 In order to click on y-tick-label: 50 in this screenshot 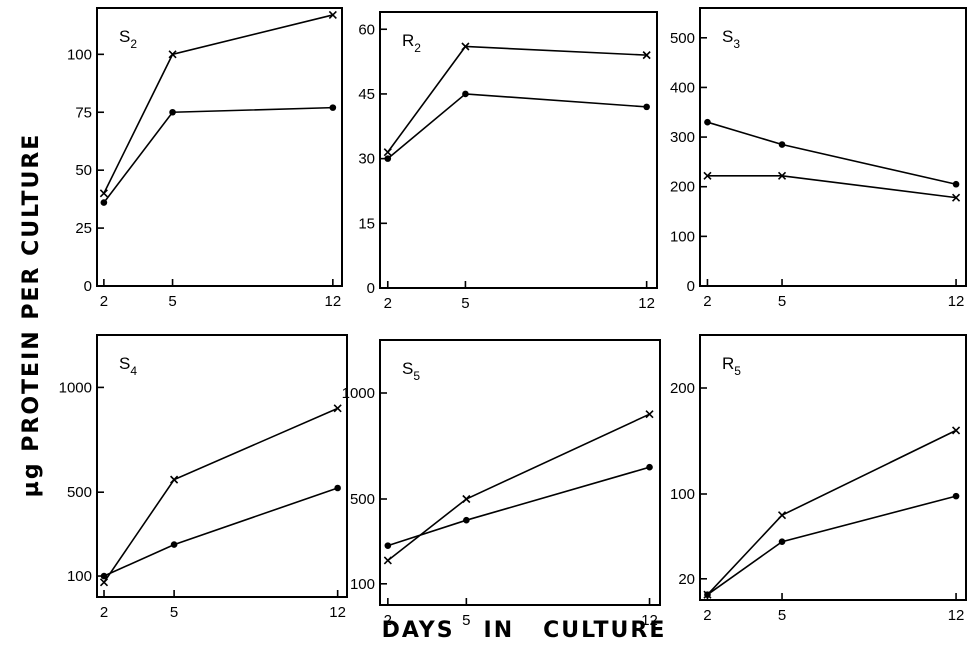, I will do `click(83, 170)`.